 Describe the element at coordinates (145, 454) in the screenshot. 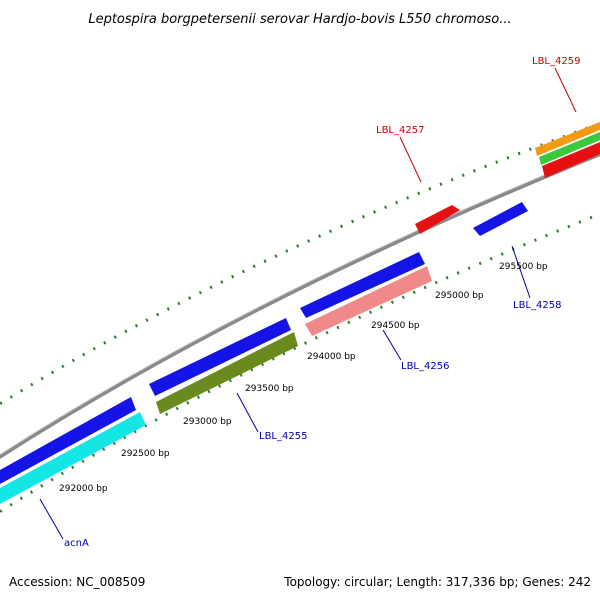

I see `tick-label-292500: 292500 bp` at that location.